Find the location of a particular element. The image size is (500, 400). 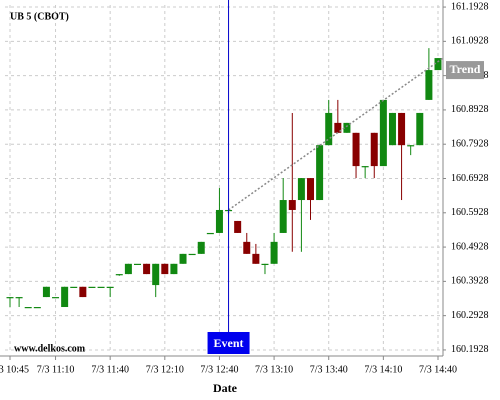

trend-label: Trend is located at coordinates (465, 69).